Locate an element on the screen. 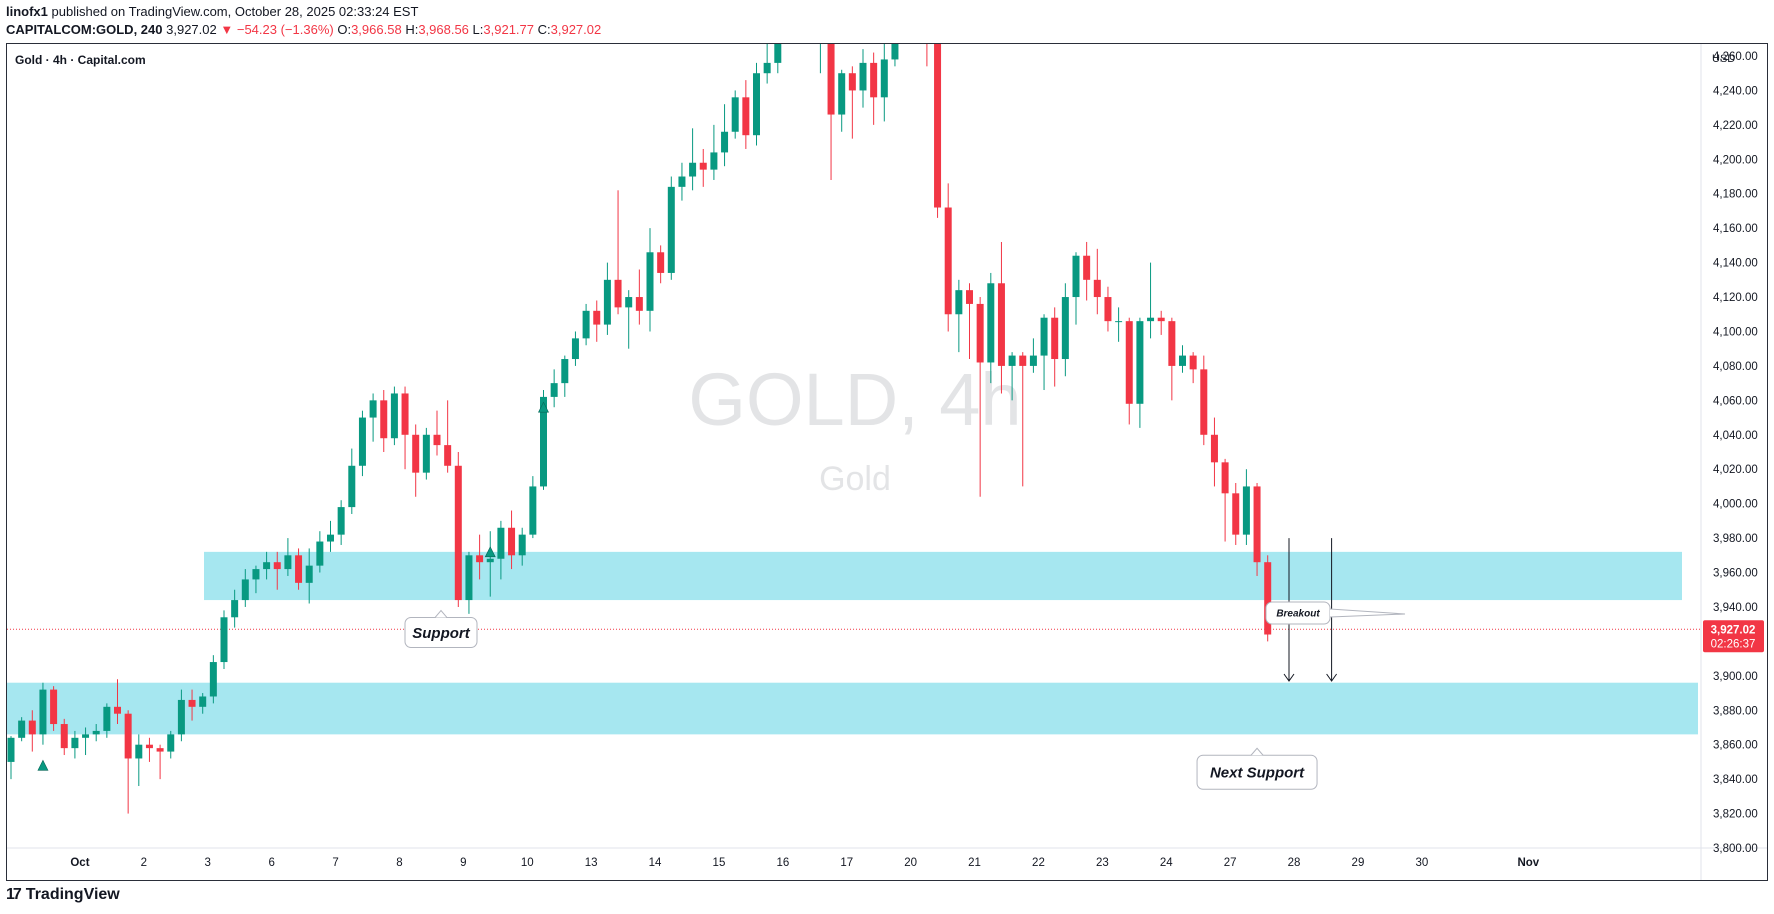 The width and height of the screenshot is (1774, 914). open-key: O: is located at coordinates (344, 29).